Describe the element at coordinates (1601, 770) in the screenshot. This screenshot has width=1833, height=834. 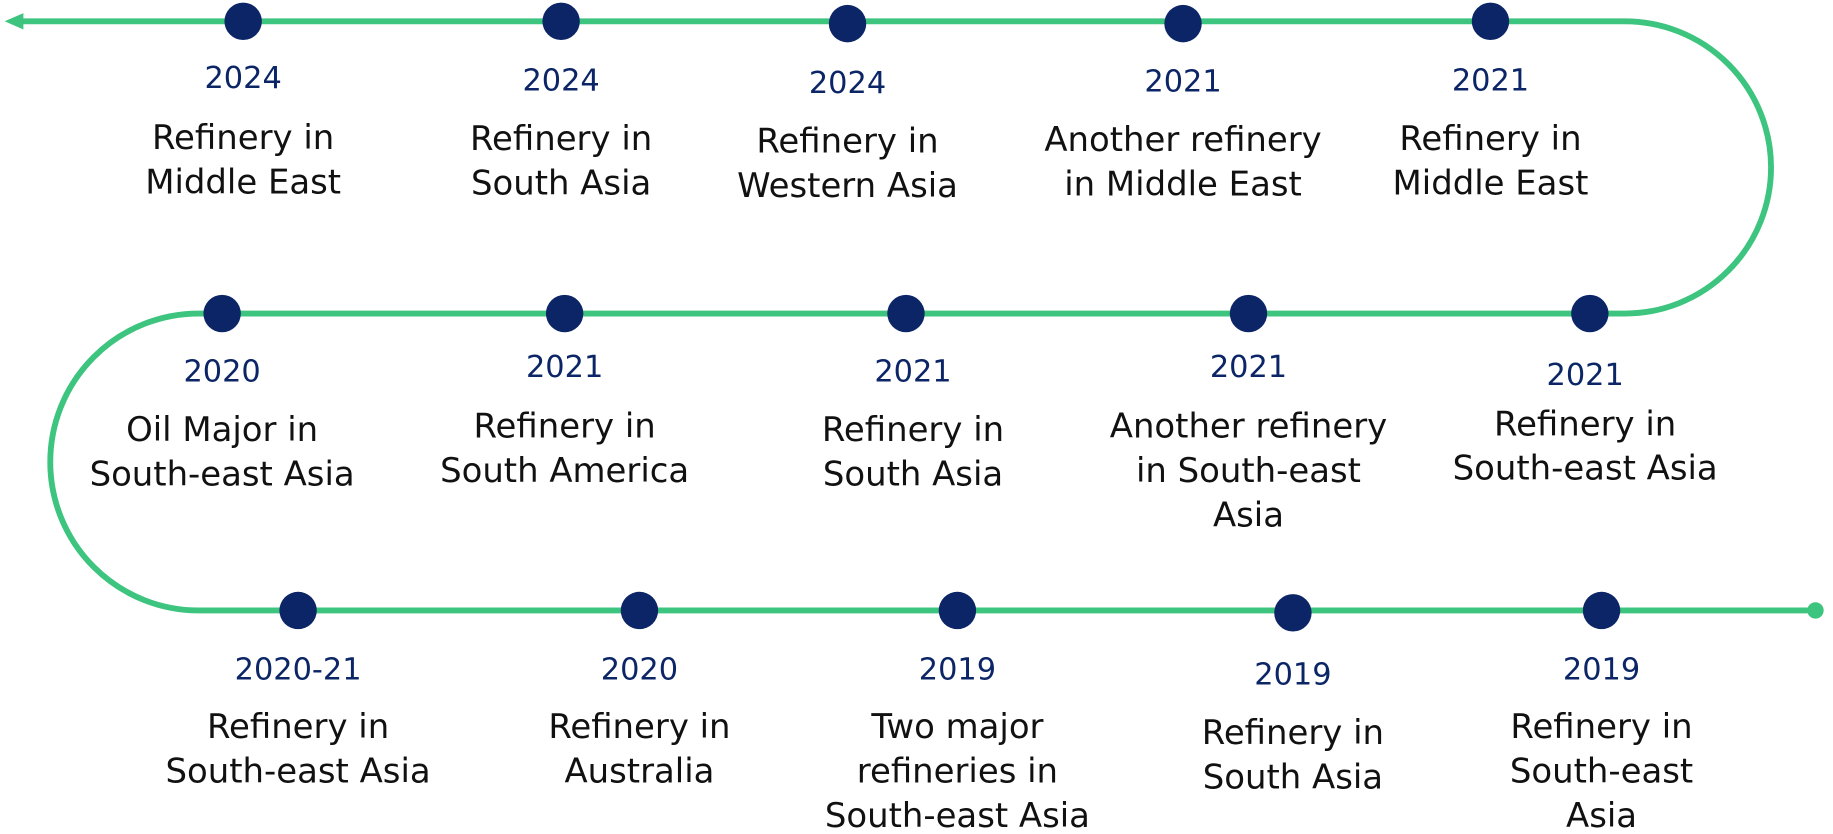
I see `node-label: South-east` at that location.